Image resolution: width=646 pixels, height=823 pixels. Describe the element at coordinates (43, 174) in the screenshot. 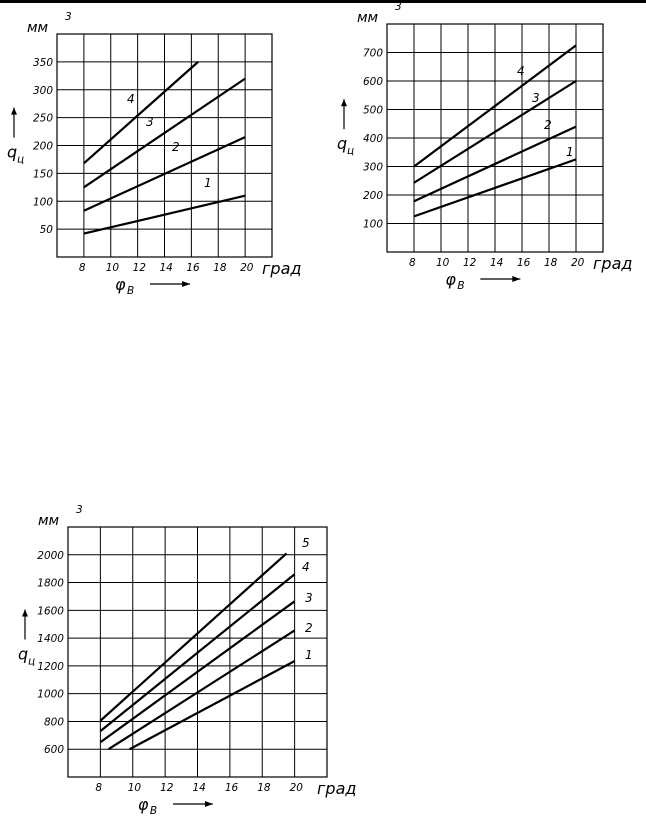

I see `y-tick-label: 150` at that location.